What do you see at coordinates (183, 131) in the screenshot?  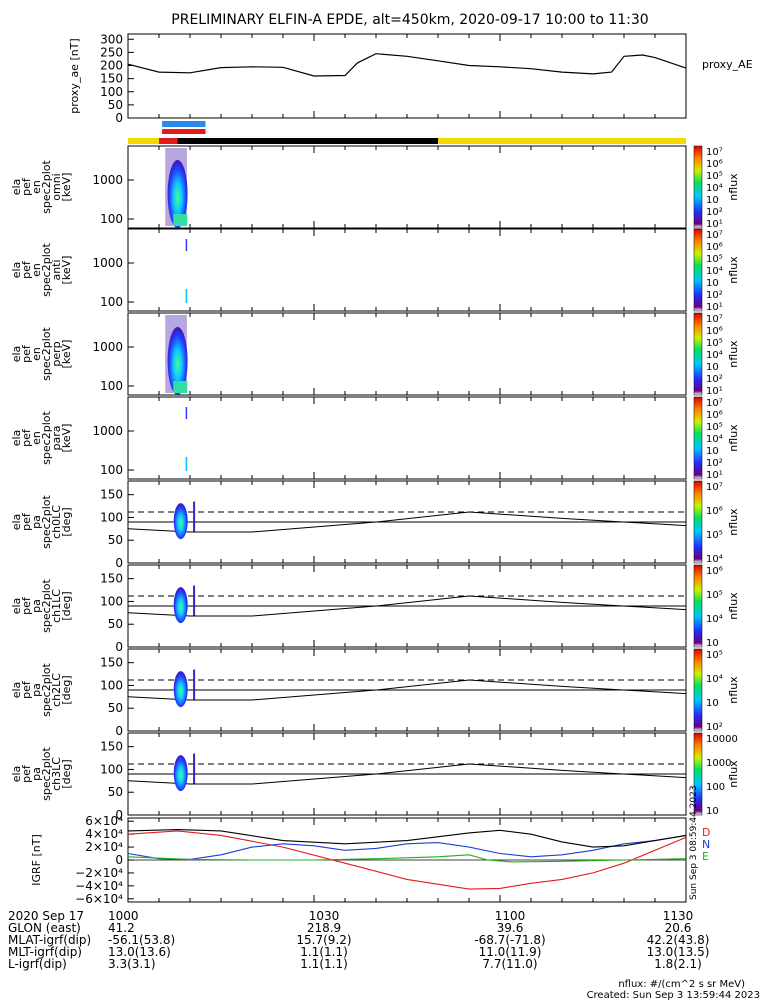 I see `science-zone-red` at bounding box center [183, 131].